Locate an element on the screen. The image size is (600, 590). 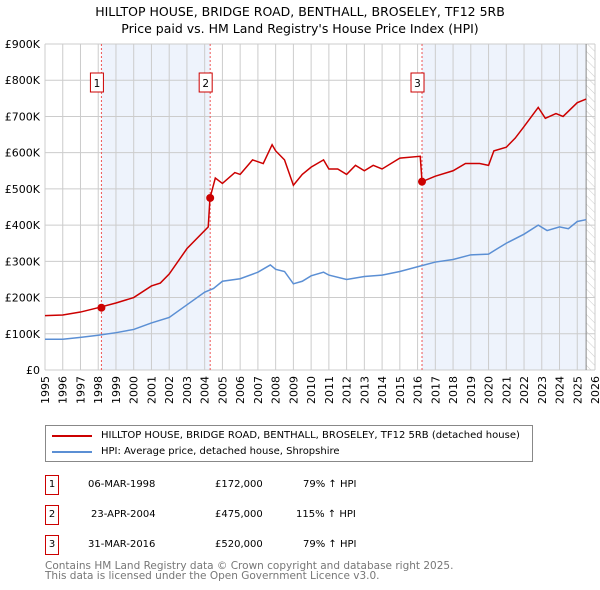
date: 23-APR-2004 is located at coordinates (123, 514).